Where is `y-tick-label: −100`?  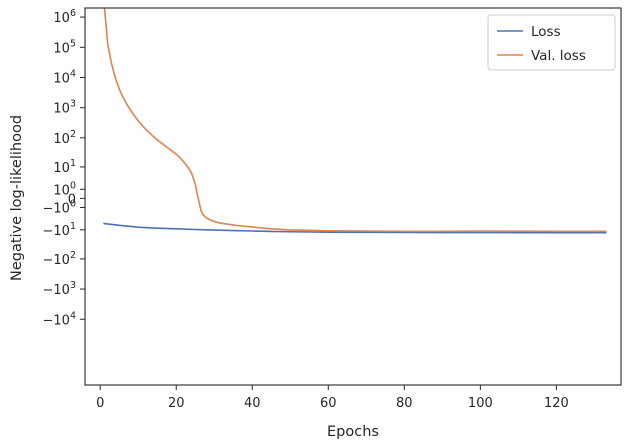 y-tick-label: −100 is located at coordinates (59, 207).